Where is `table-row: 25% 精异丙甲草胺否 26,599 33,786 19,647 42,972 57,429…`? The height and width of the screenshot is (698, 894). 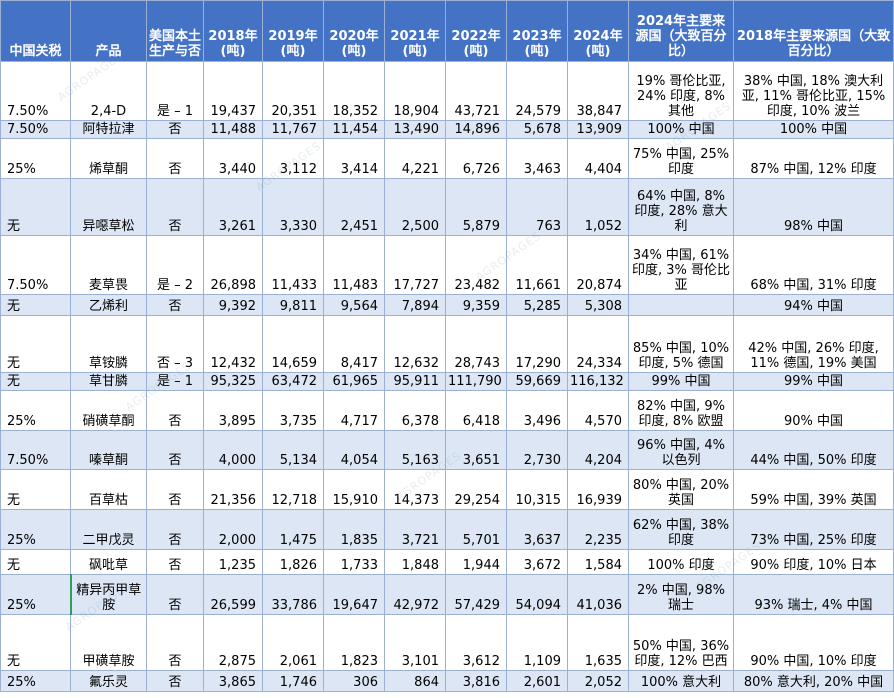
table-row: 25% 精异丙甲草胺否 26,599 33,786 19,647 42,972 57,429… is located at coordinates (447, 594).